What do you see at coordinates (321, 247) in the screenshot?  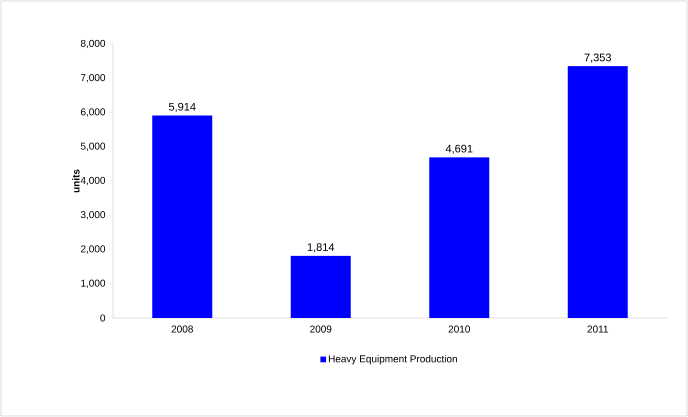 I see `data-label: 1,814` at bounding box center [321, 247].